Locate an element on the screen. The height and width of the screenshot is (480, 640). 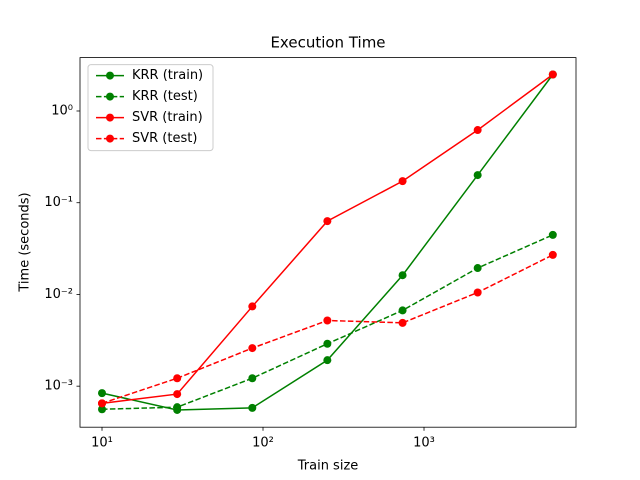
x-axis-label: Train size is located at coordinates (328, 466).